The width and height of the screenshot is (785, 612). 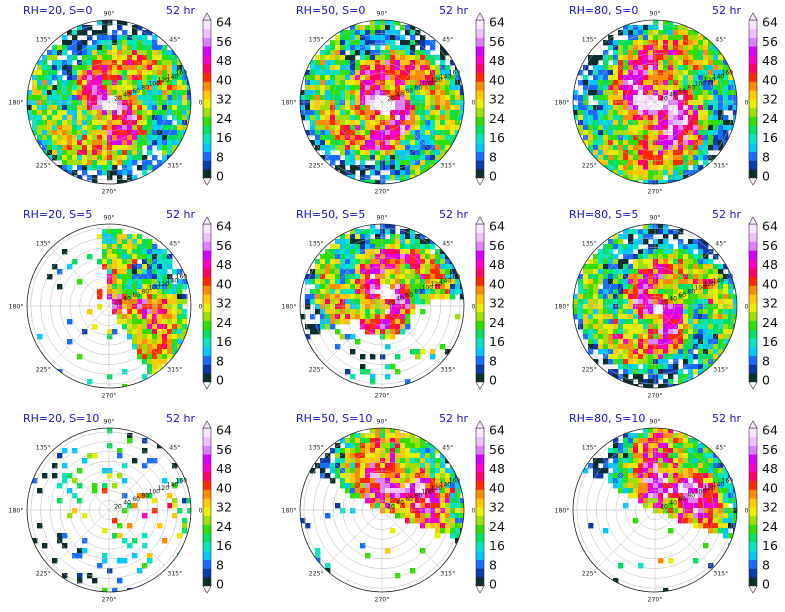 I want to click on colorbar-tick-label: 24, so click(x=497, y=322).